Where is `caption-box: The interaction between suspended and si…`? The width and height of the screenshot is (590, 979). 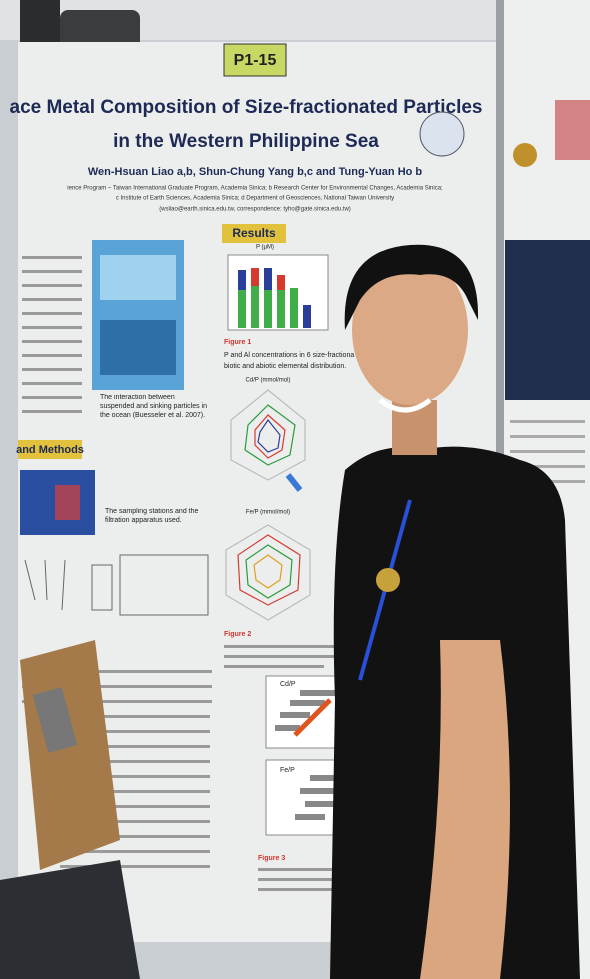
caption-box: The interaction between suspended and si… is located at coordinates (154, 406).